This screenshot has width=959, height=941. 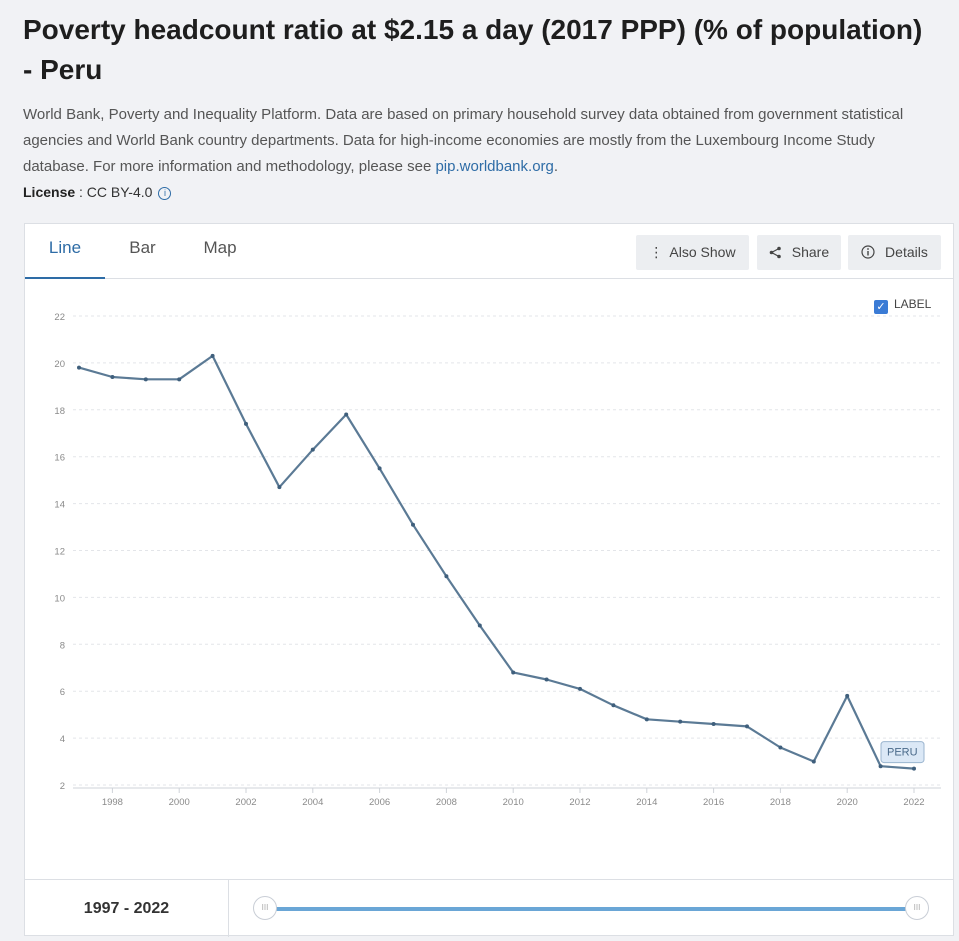 What do you see at coordinates (906, 252) in the screenshot?
I see `details-label: Details` at bounding box center [906, 252].